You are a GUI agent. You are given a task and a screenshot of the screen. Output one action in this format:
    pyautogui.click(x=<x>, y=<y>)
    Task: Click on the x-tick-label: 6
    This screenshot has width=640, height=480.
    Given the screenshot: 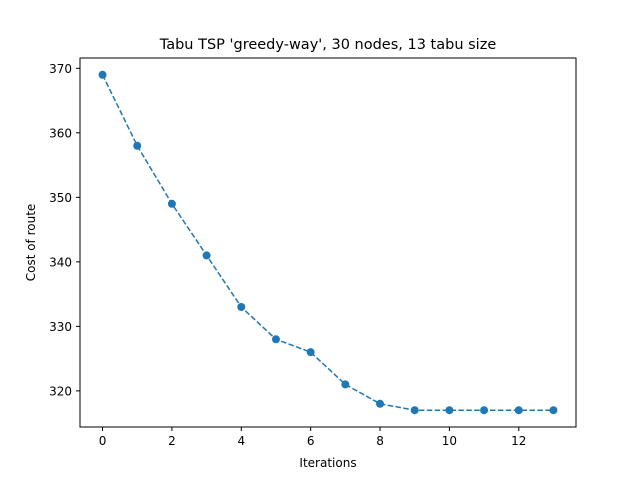 What is the action you would take?
    pyautogui.click(x=311, y=441)
    